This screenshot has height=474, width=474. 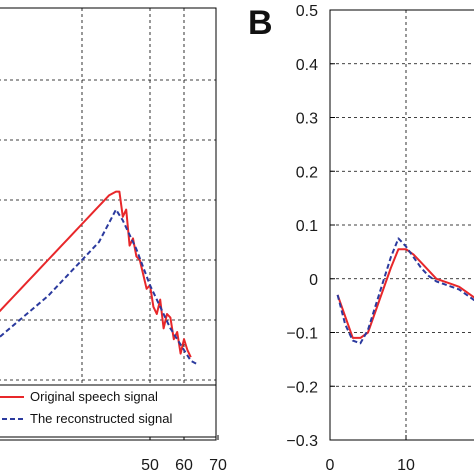 I want to click on panel-b-letter: B, so click(x=260, y=23).